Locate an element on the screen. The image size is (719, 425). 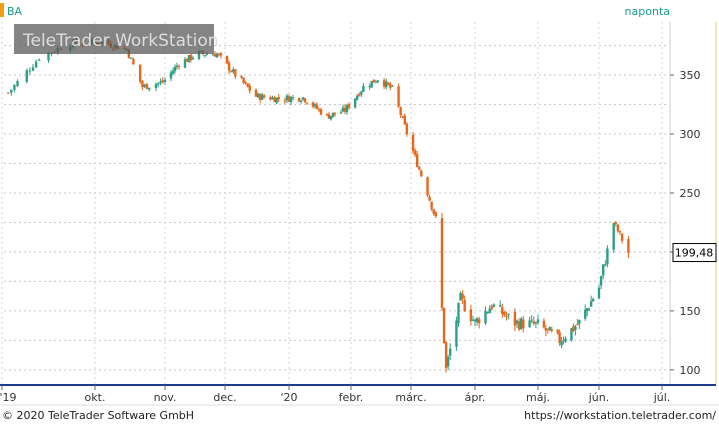
y-tick-label: 100 is located at coordinates (690, 370).